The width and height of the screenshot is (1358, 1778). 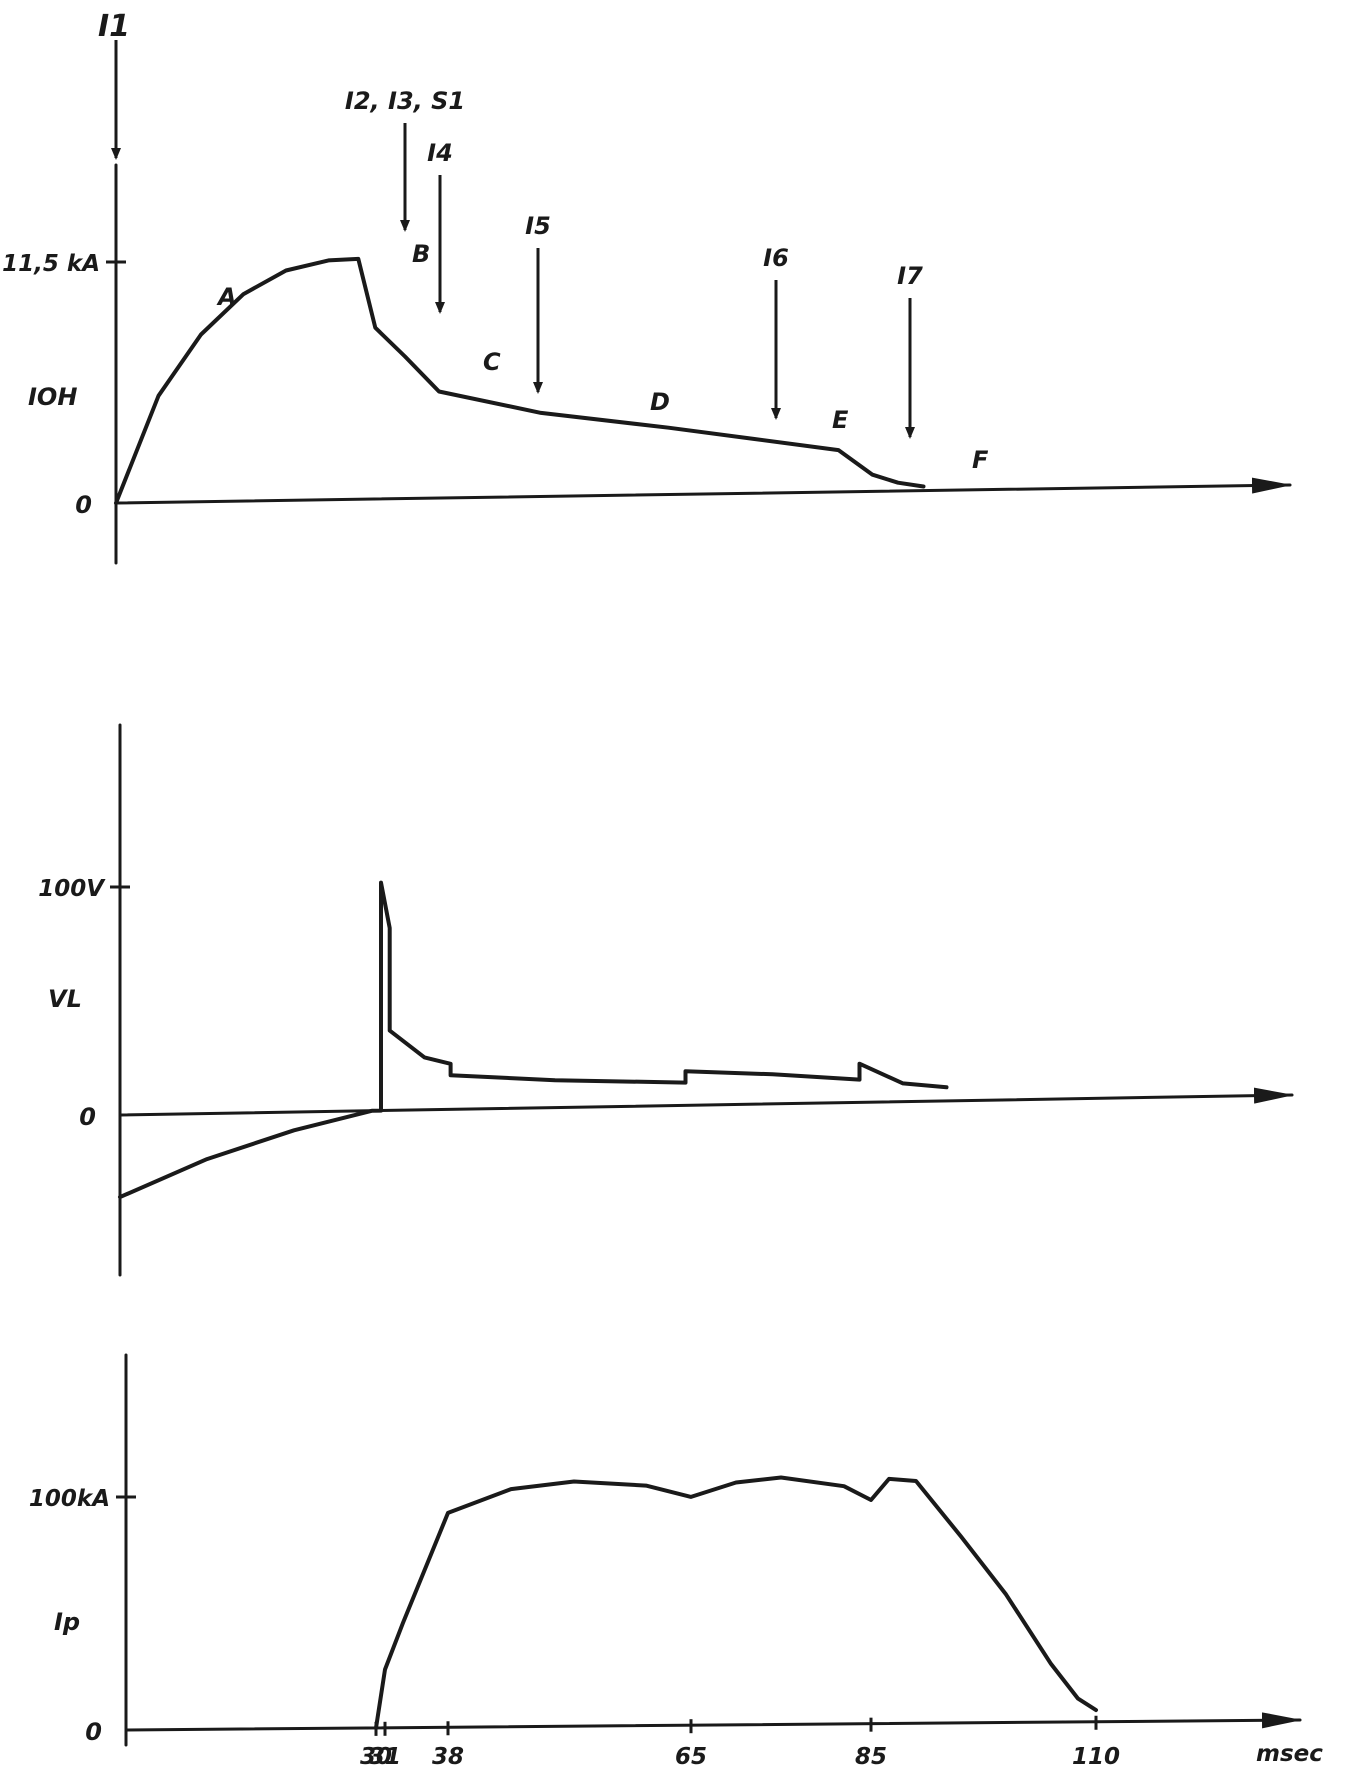 What do you see at coordinates (69, 1499) in the screenshot?
I see `p3-tick-label-max: 100kA` at bounding box center [69, 1499].